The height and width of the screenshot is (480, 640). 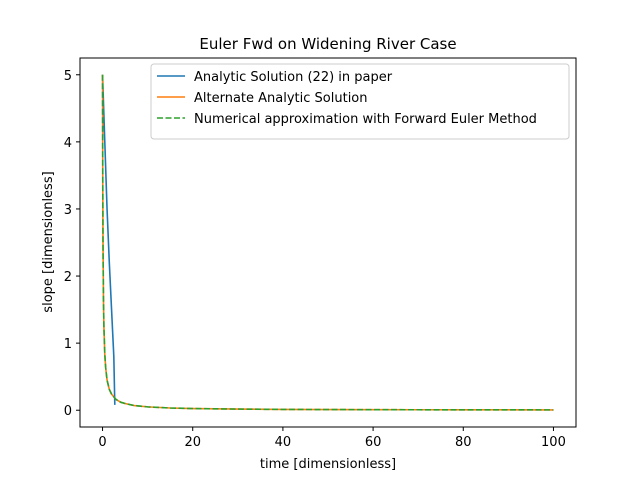 What do you see at coordinates (327, 44) in the screenshot?
I see `chart-title: Euler Fwd on Widening River Case` at bounding box center [327, 44].